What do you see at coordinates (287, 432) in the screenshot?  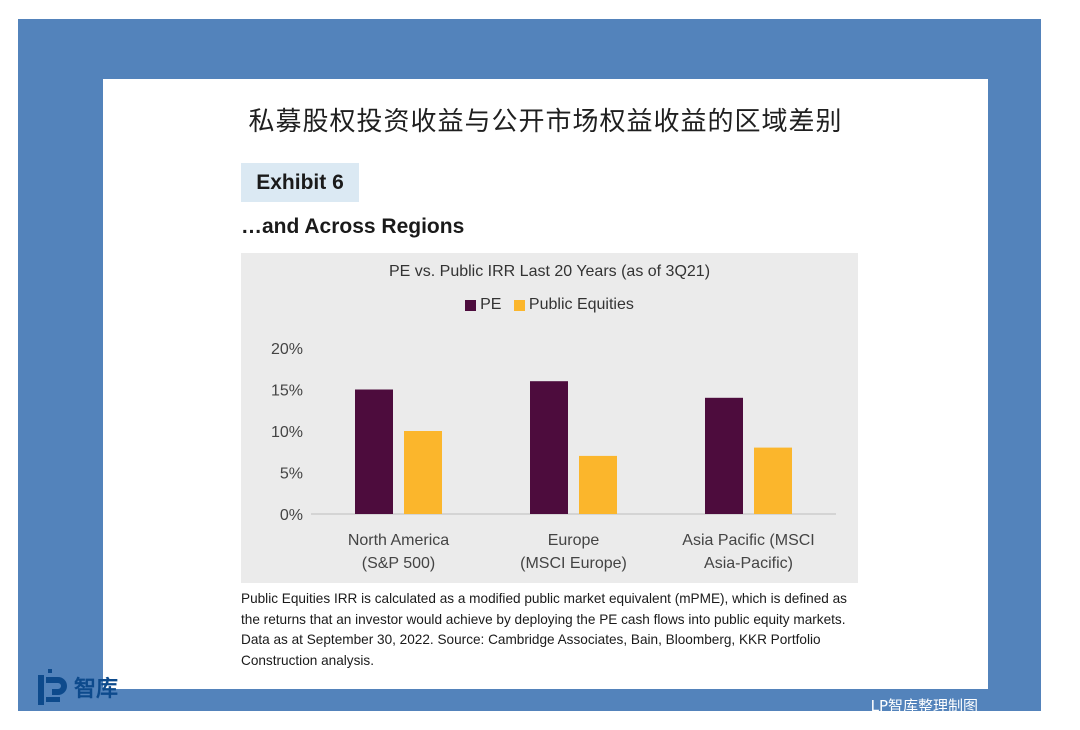 I see `y-tick-label: 10%` at bounding box center [287, 432].